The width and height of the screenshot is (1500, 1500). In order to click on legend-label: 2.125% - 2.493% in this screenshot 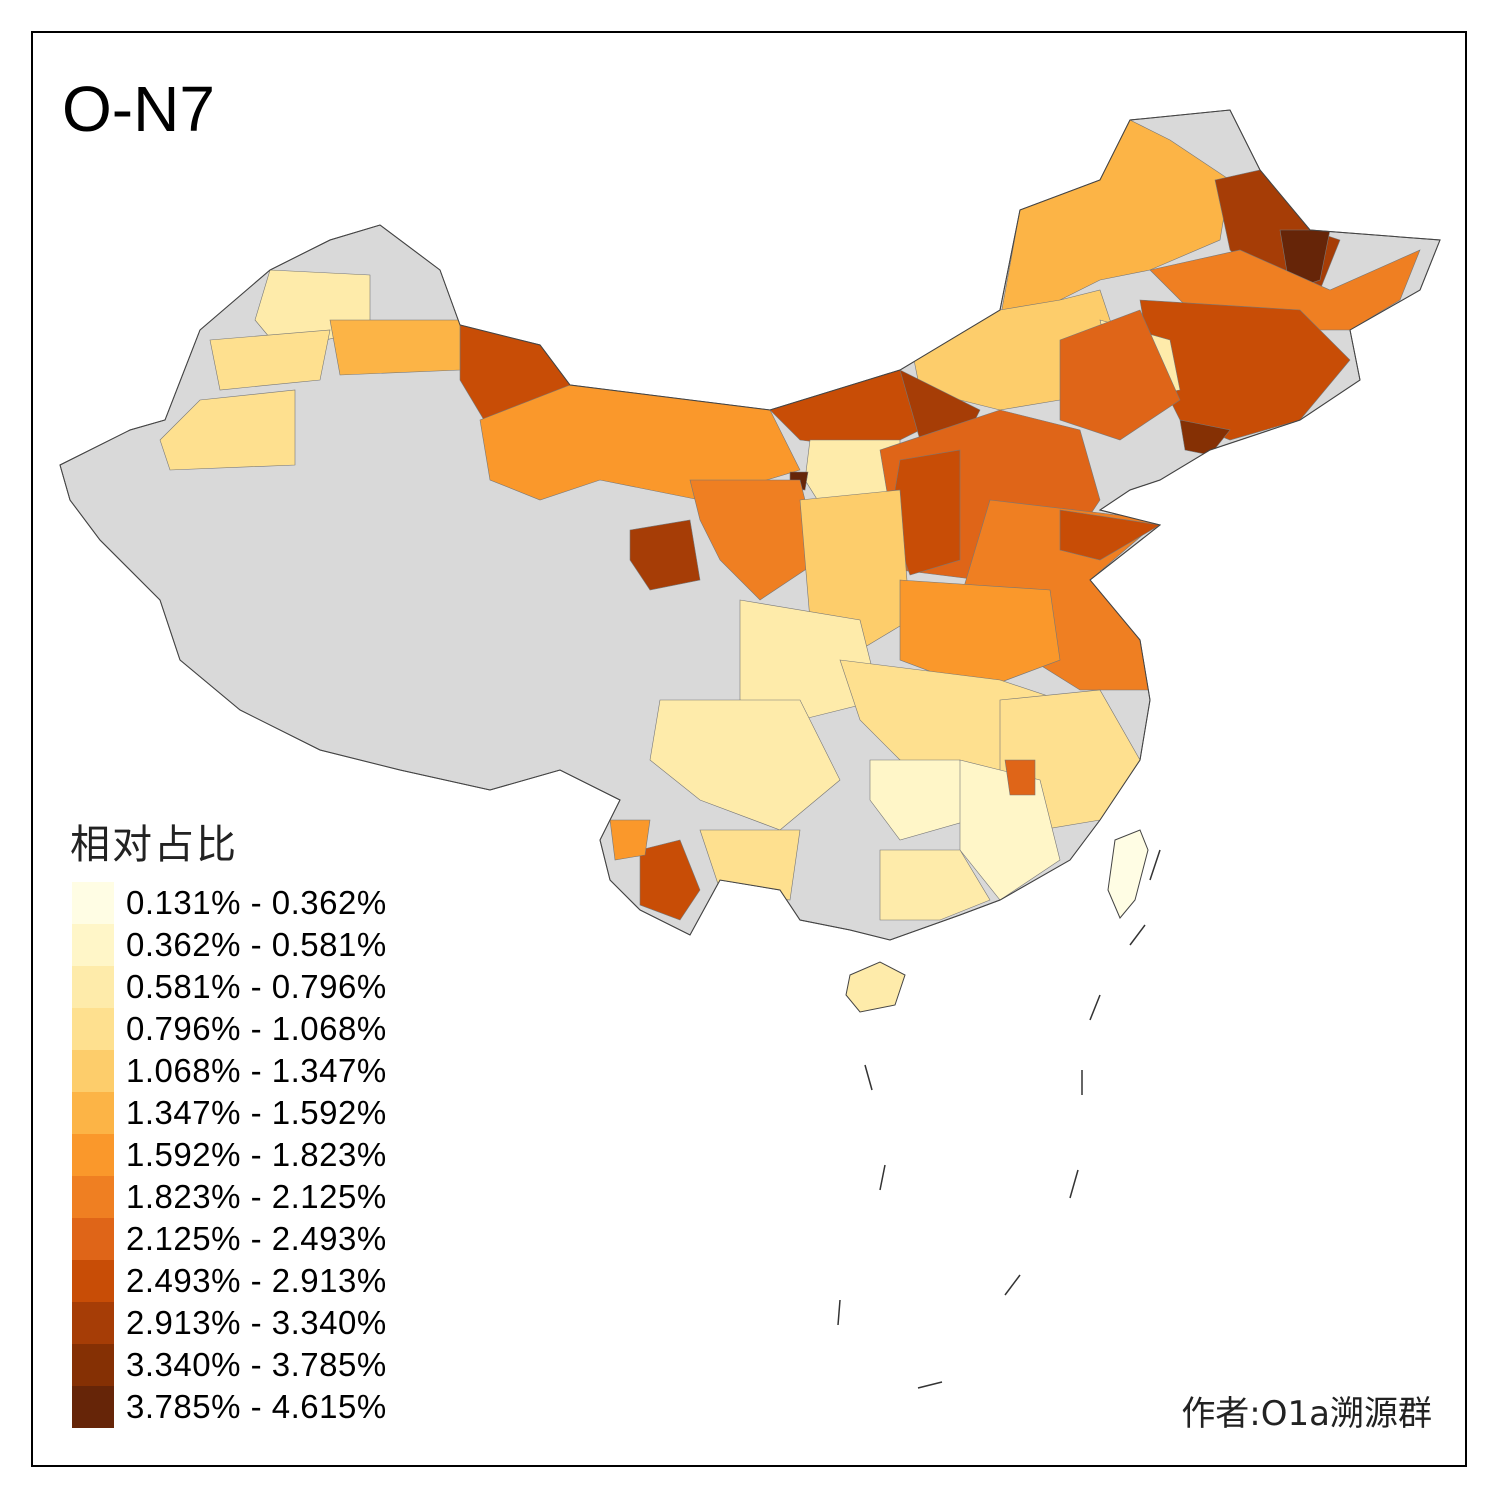, I will do `click(256, 1238)`.